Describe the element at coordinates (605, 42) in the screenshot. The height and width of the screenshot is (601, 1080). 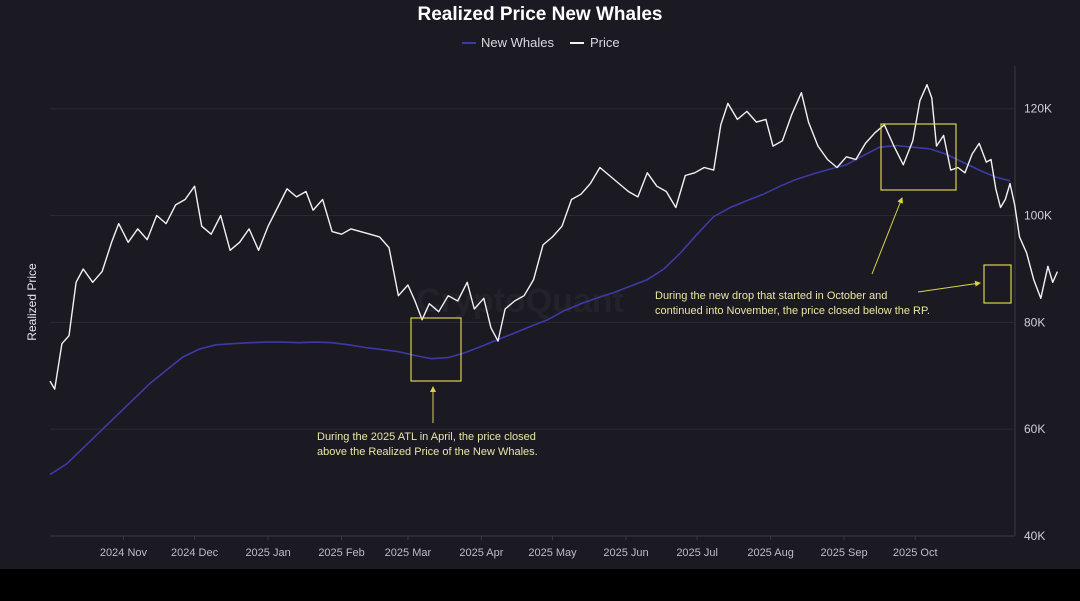
I see `legend-label-price: Price` at that location.